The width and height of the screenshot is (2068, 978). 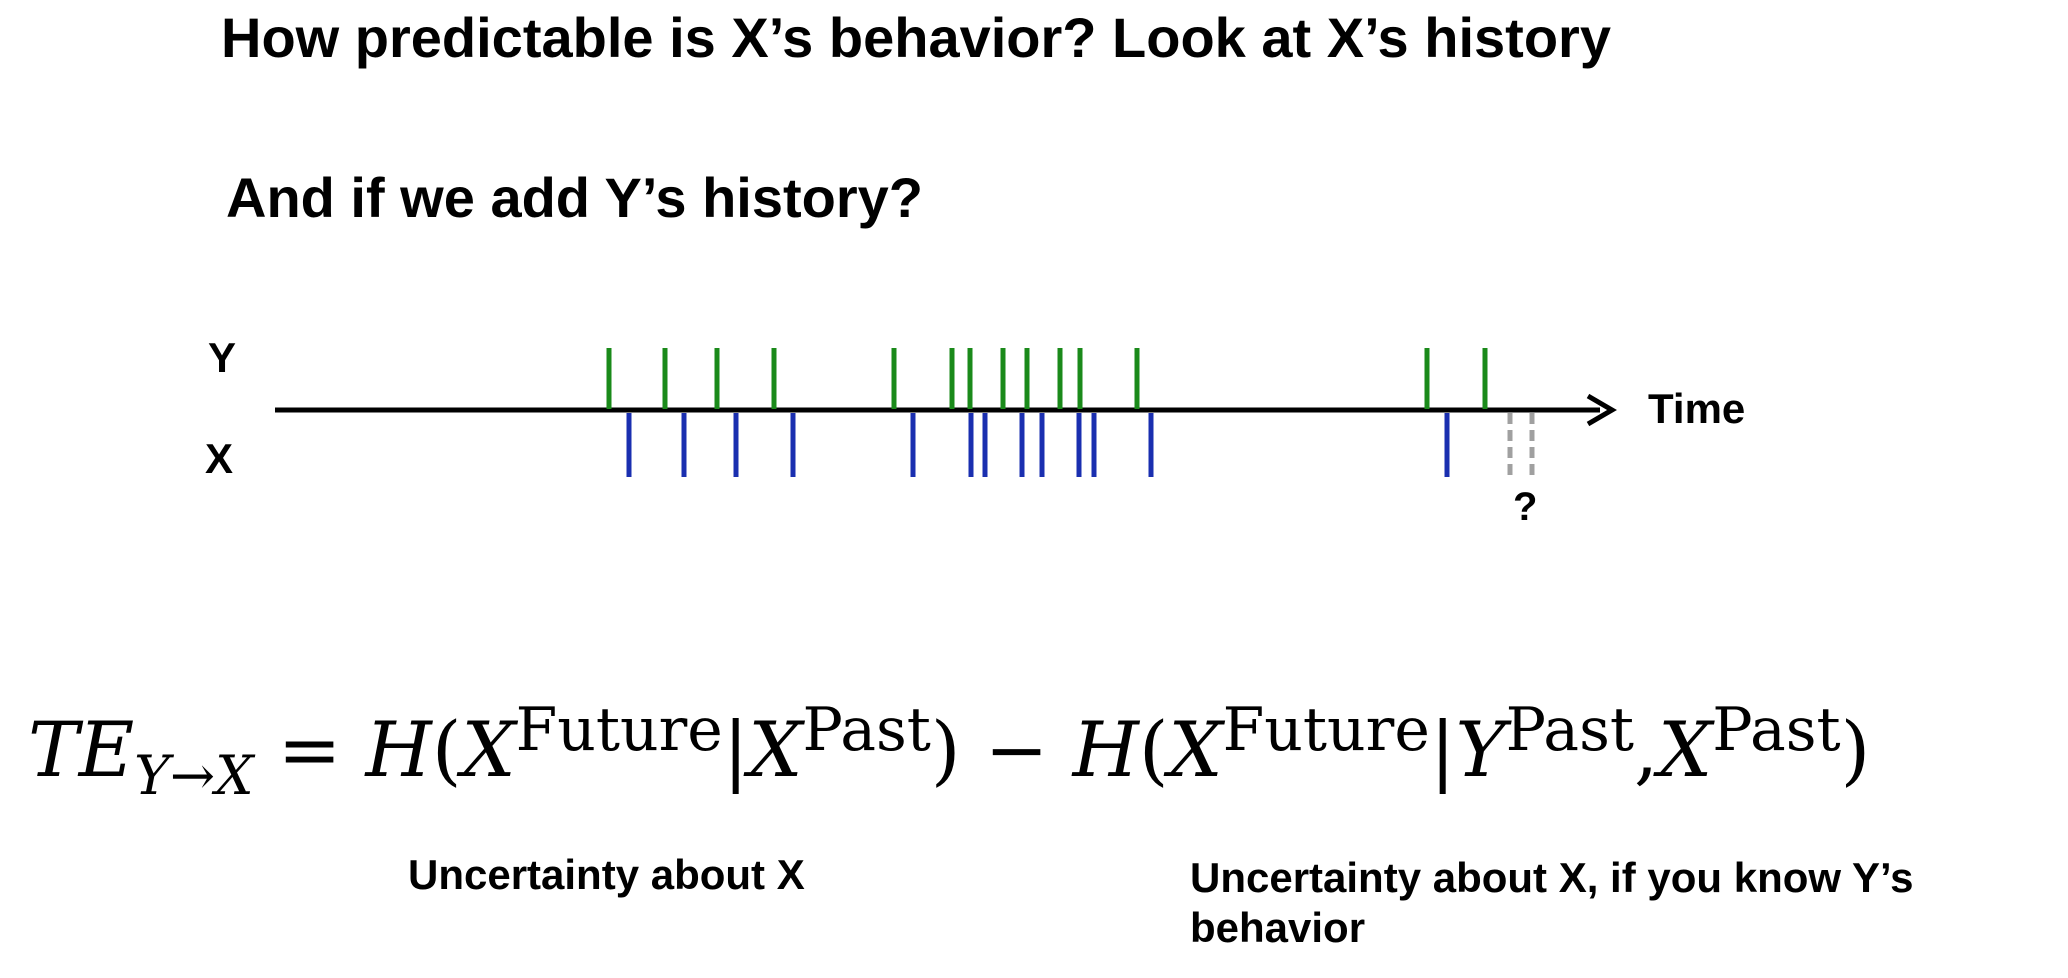 I want to click on entropy-h-1: H, so click(x=398, y=749).